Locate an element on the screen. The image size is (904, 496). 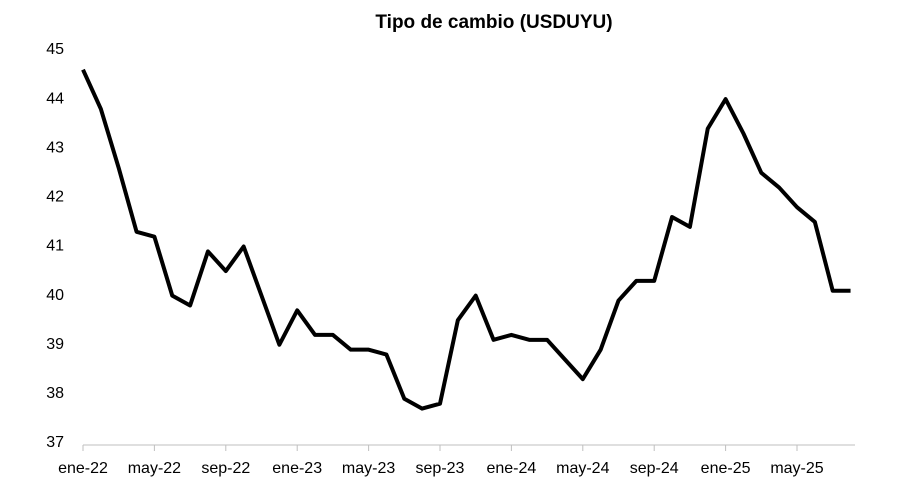
x-tick-label: ene-23 is located at coordinates (297, 468).